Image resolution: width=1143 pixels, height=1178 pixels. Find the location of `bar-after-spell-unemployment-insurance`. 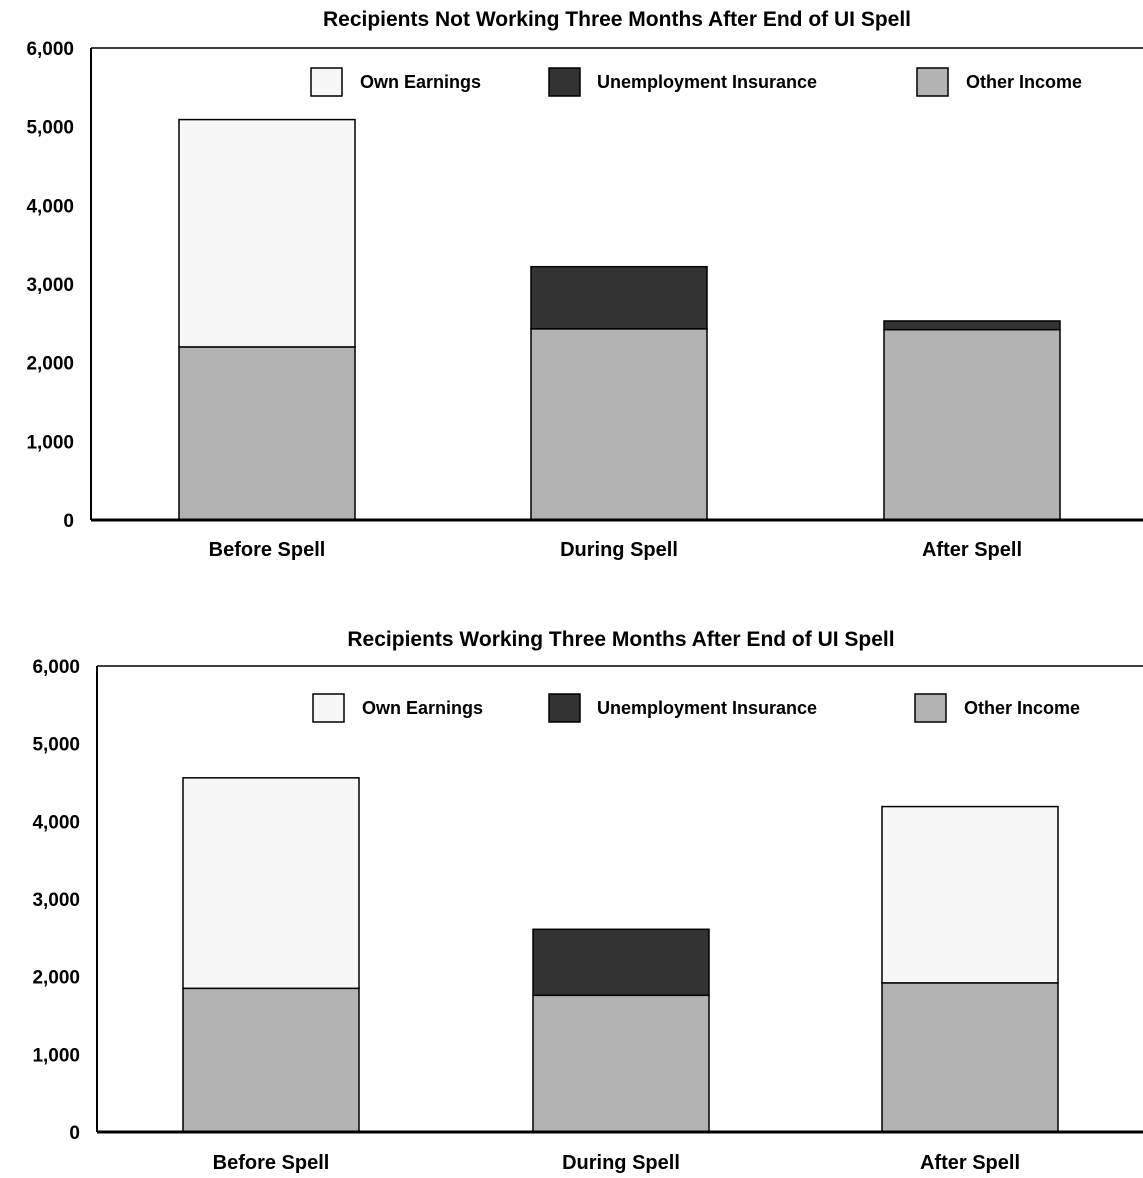

bar-after-spell-unemployment-insurance is located at coordinates (972, 325).